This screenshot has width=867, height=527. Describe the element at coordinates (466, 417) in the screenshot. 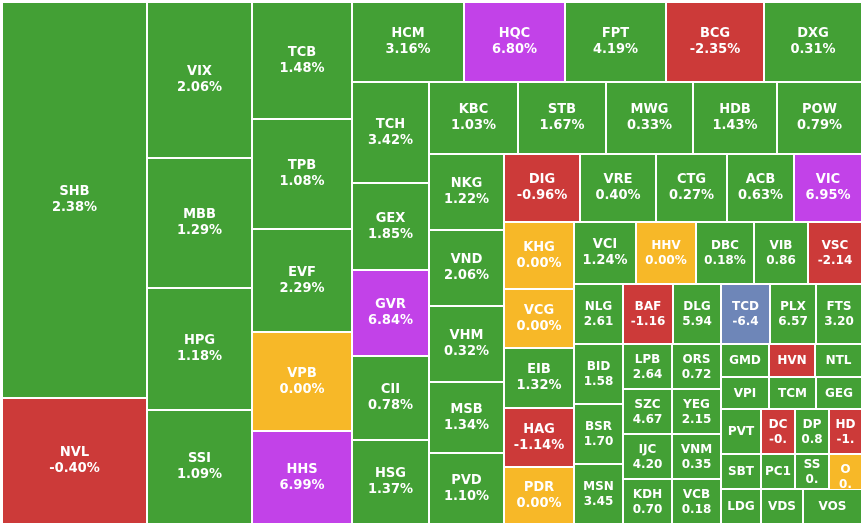

I see `tile-msb: MSB 1.34%` at that location.